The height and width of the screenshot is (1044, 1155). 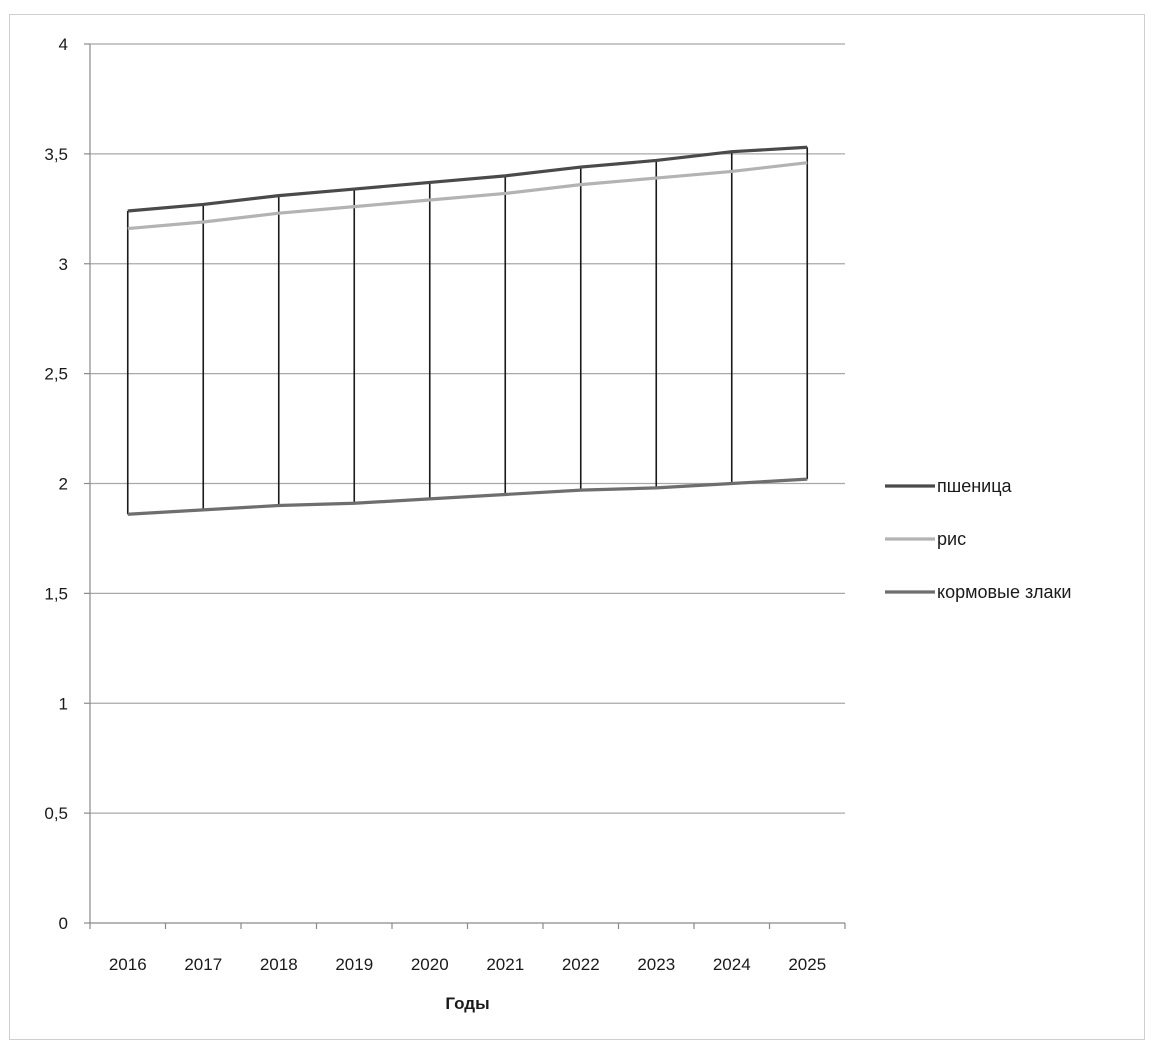 What do you see at coordinates (56, 813) in the screenshot?
I see `y-tick-label: 0,5` at bounding box center [56, 813].